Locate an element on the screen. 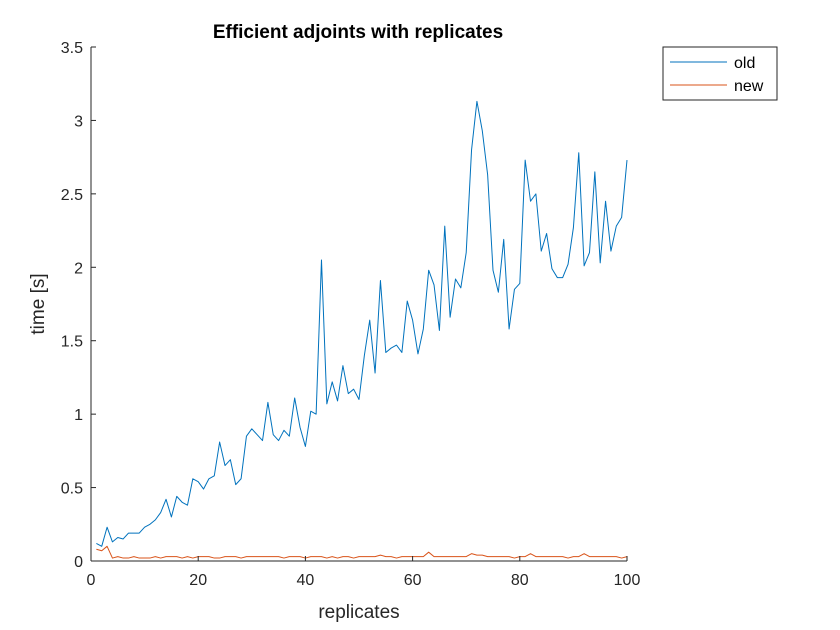  y-tick-label: 3 is located at coordinates (78, 121).